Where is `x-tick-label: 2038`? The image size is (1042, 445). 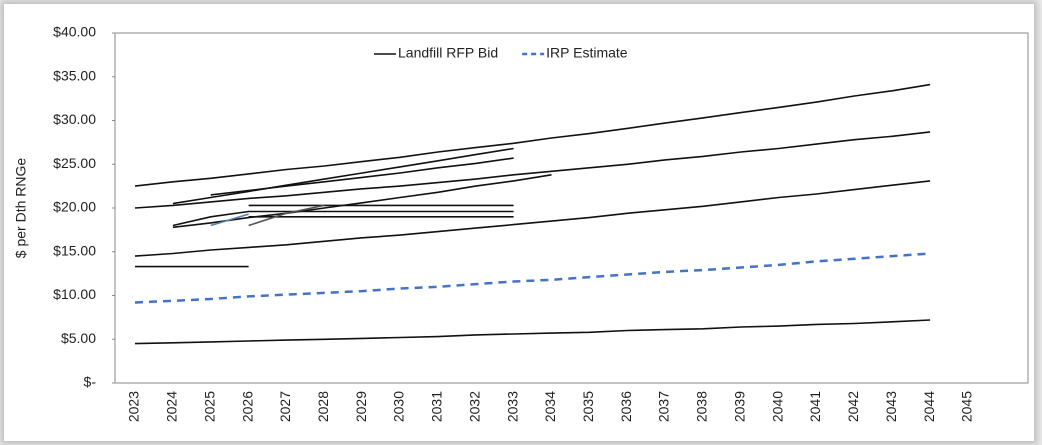 x-tick-label: 2038 is located at coordinates (702, 406).